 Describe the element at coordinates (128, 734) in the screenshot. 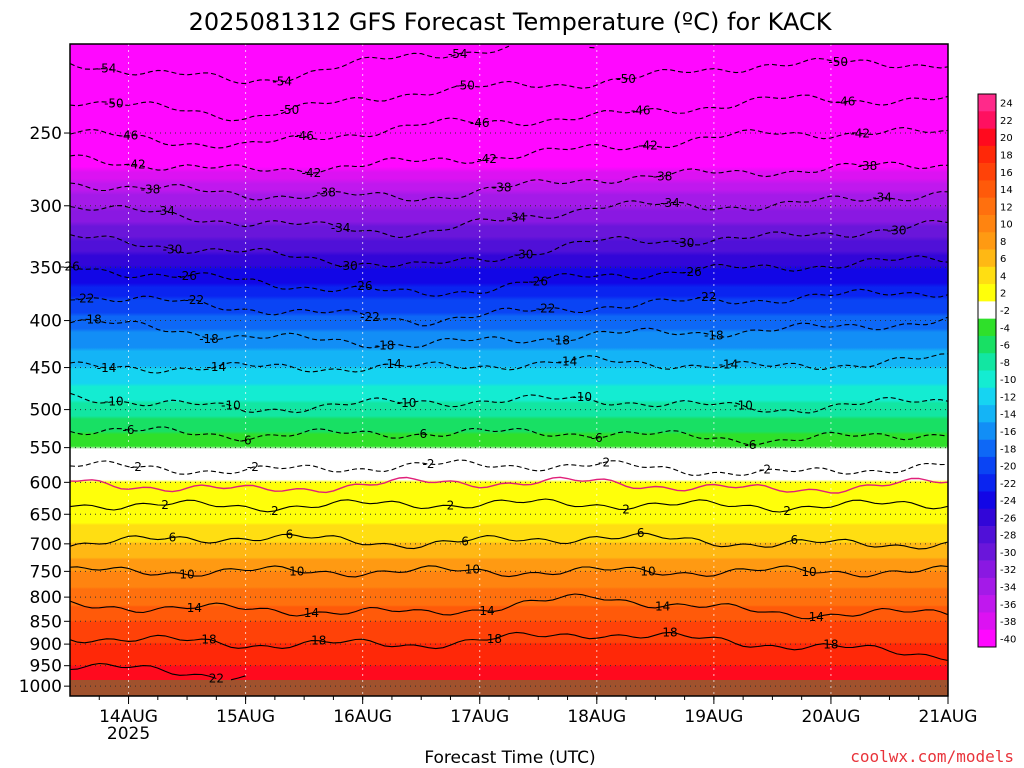

I see `x-year-label: 2025` at that location.